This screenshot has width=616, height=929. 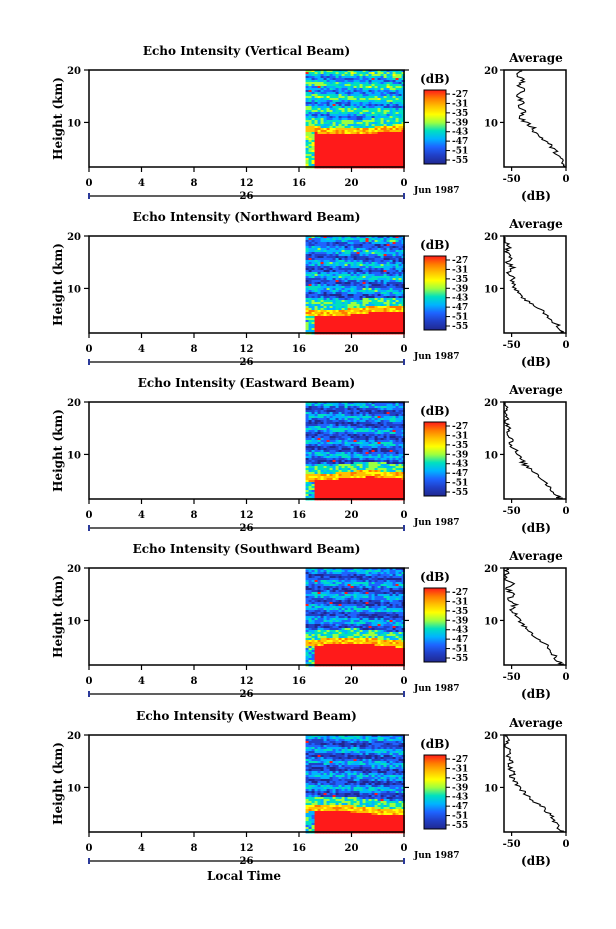 What do you see at coordinates (404, 349) in the screenshot?
I see `x-tick-label: 0` at bounding box center [404, 349].